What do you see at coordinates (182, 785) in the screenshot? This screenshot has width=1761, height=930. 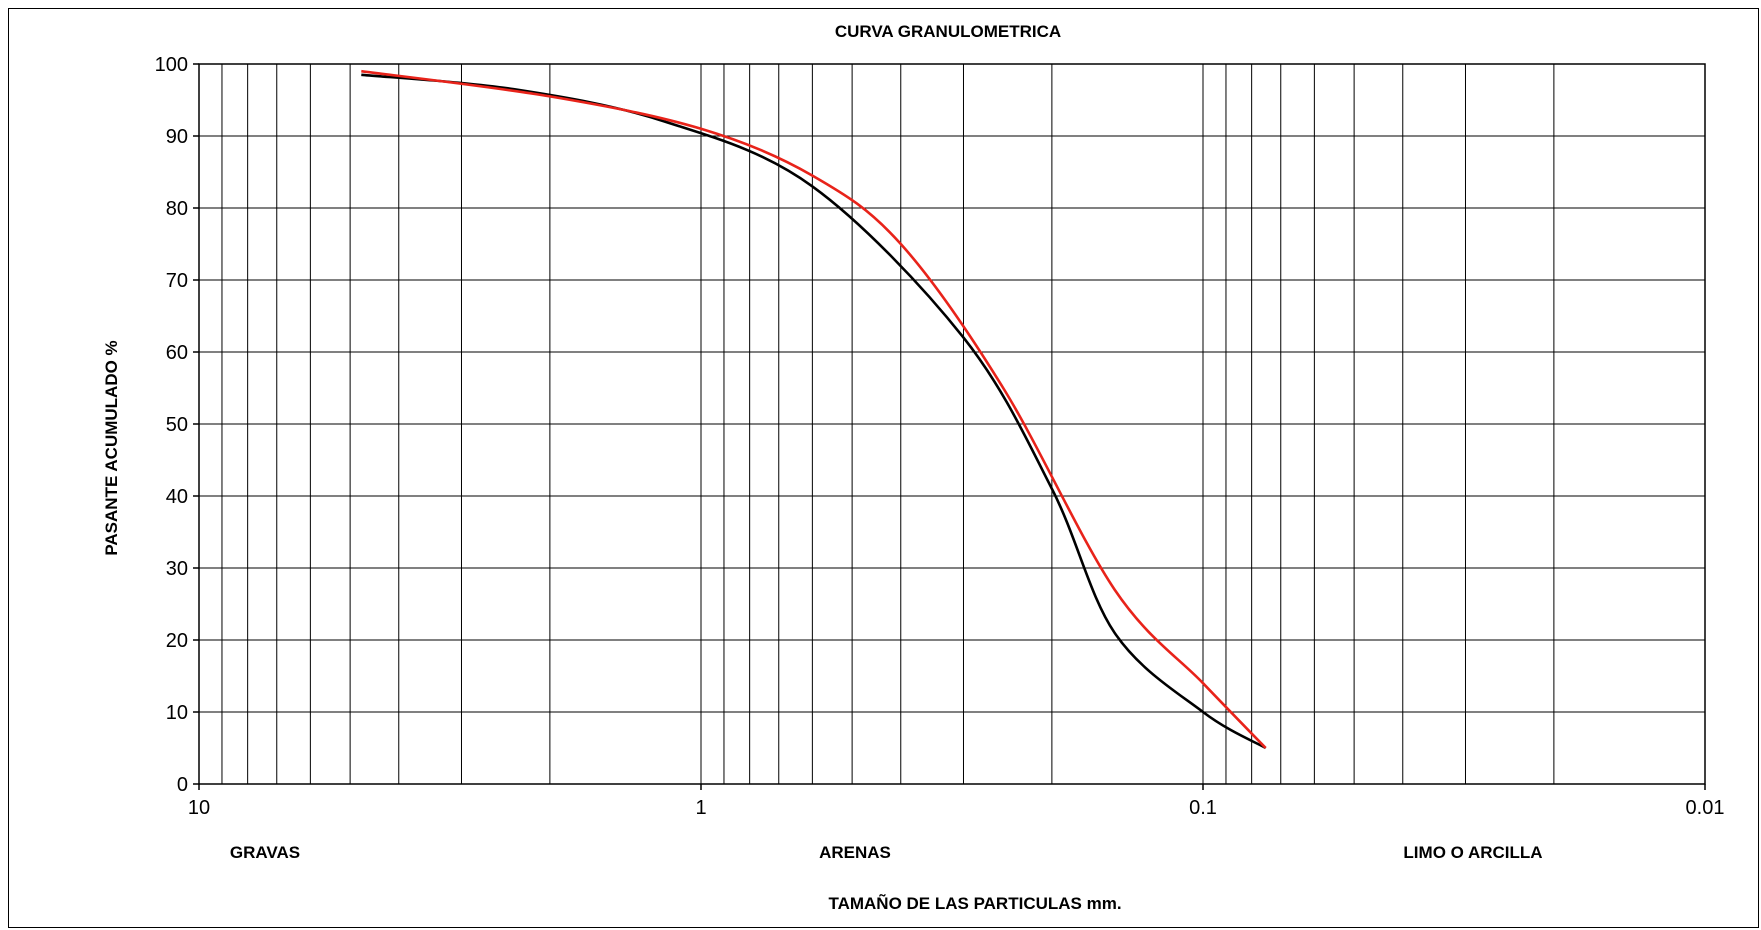 I see `y-tick-label: 0` at bounding box center [182, 785].